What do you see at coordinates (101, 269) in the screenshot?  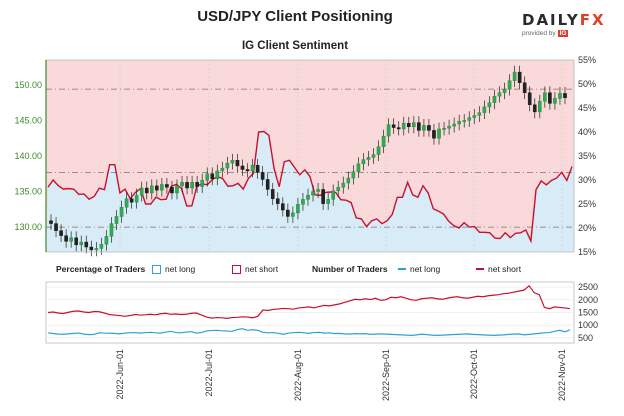 I see `legend-pct-title: Percentage of Traders` at bounding box center [101, 269].